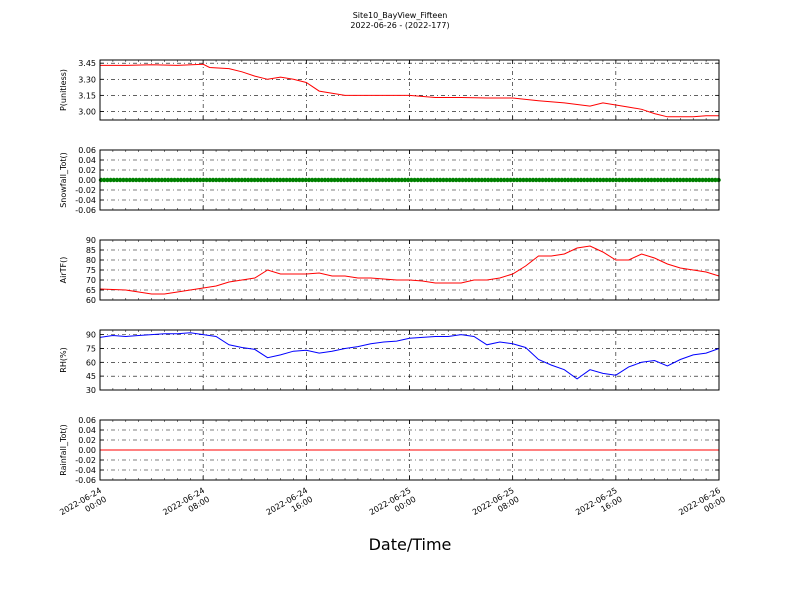 Image resolution: width=800 pixels, height=600 pixels. Describe the element at coordinates (63, 180) in the screenshot. I see `y-axis-label: Snowfall_Tot()` at that location.